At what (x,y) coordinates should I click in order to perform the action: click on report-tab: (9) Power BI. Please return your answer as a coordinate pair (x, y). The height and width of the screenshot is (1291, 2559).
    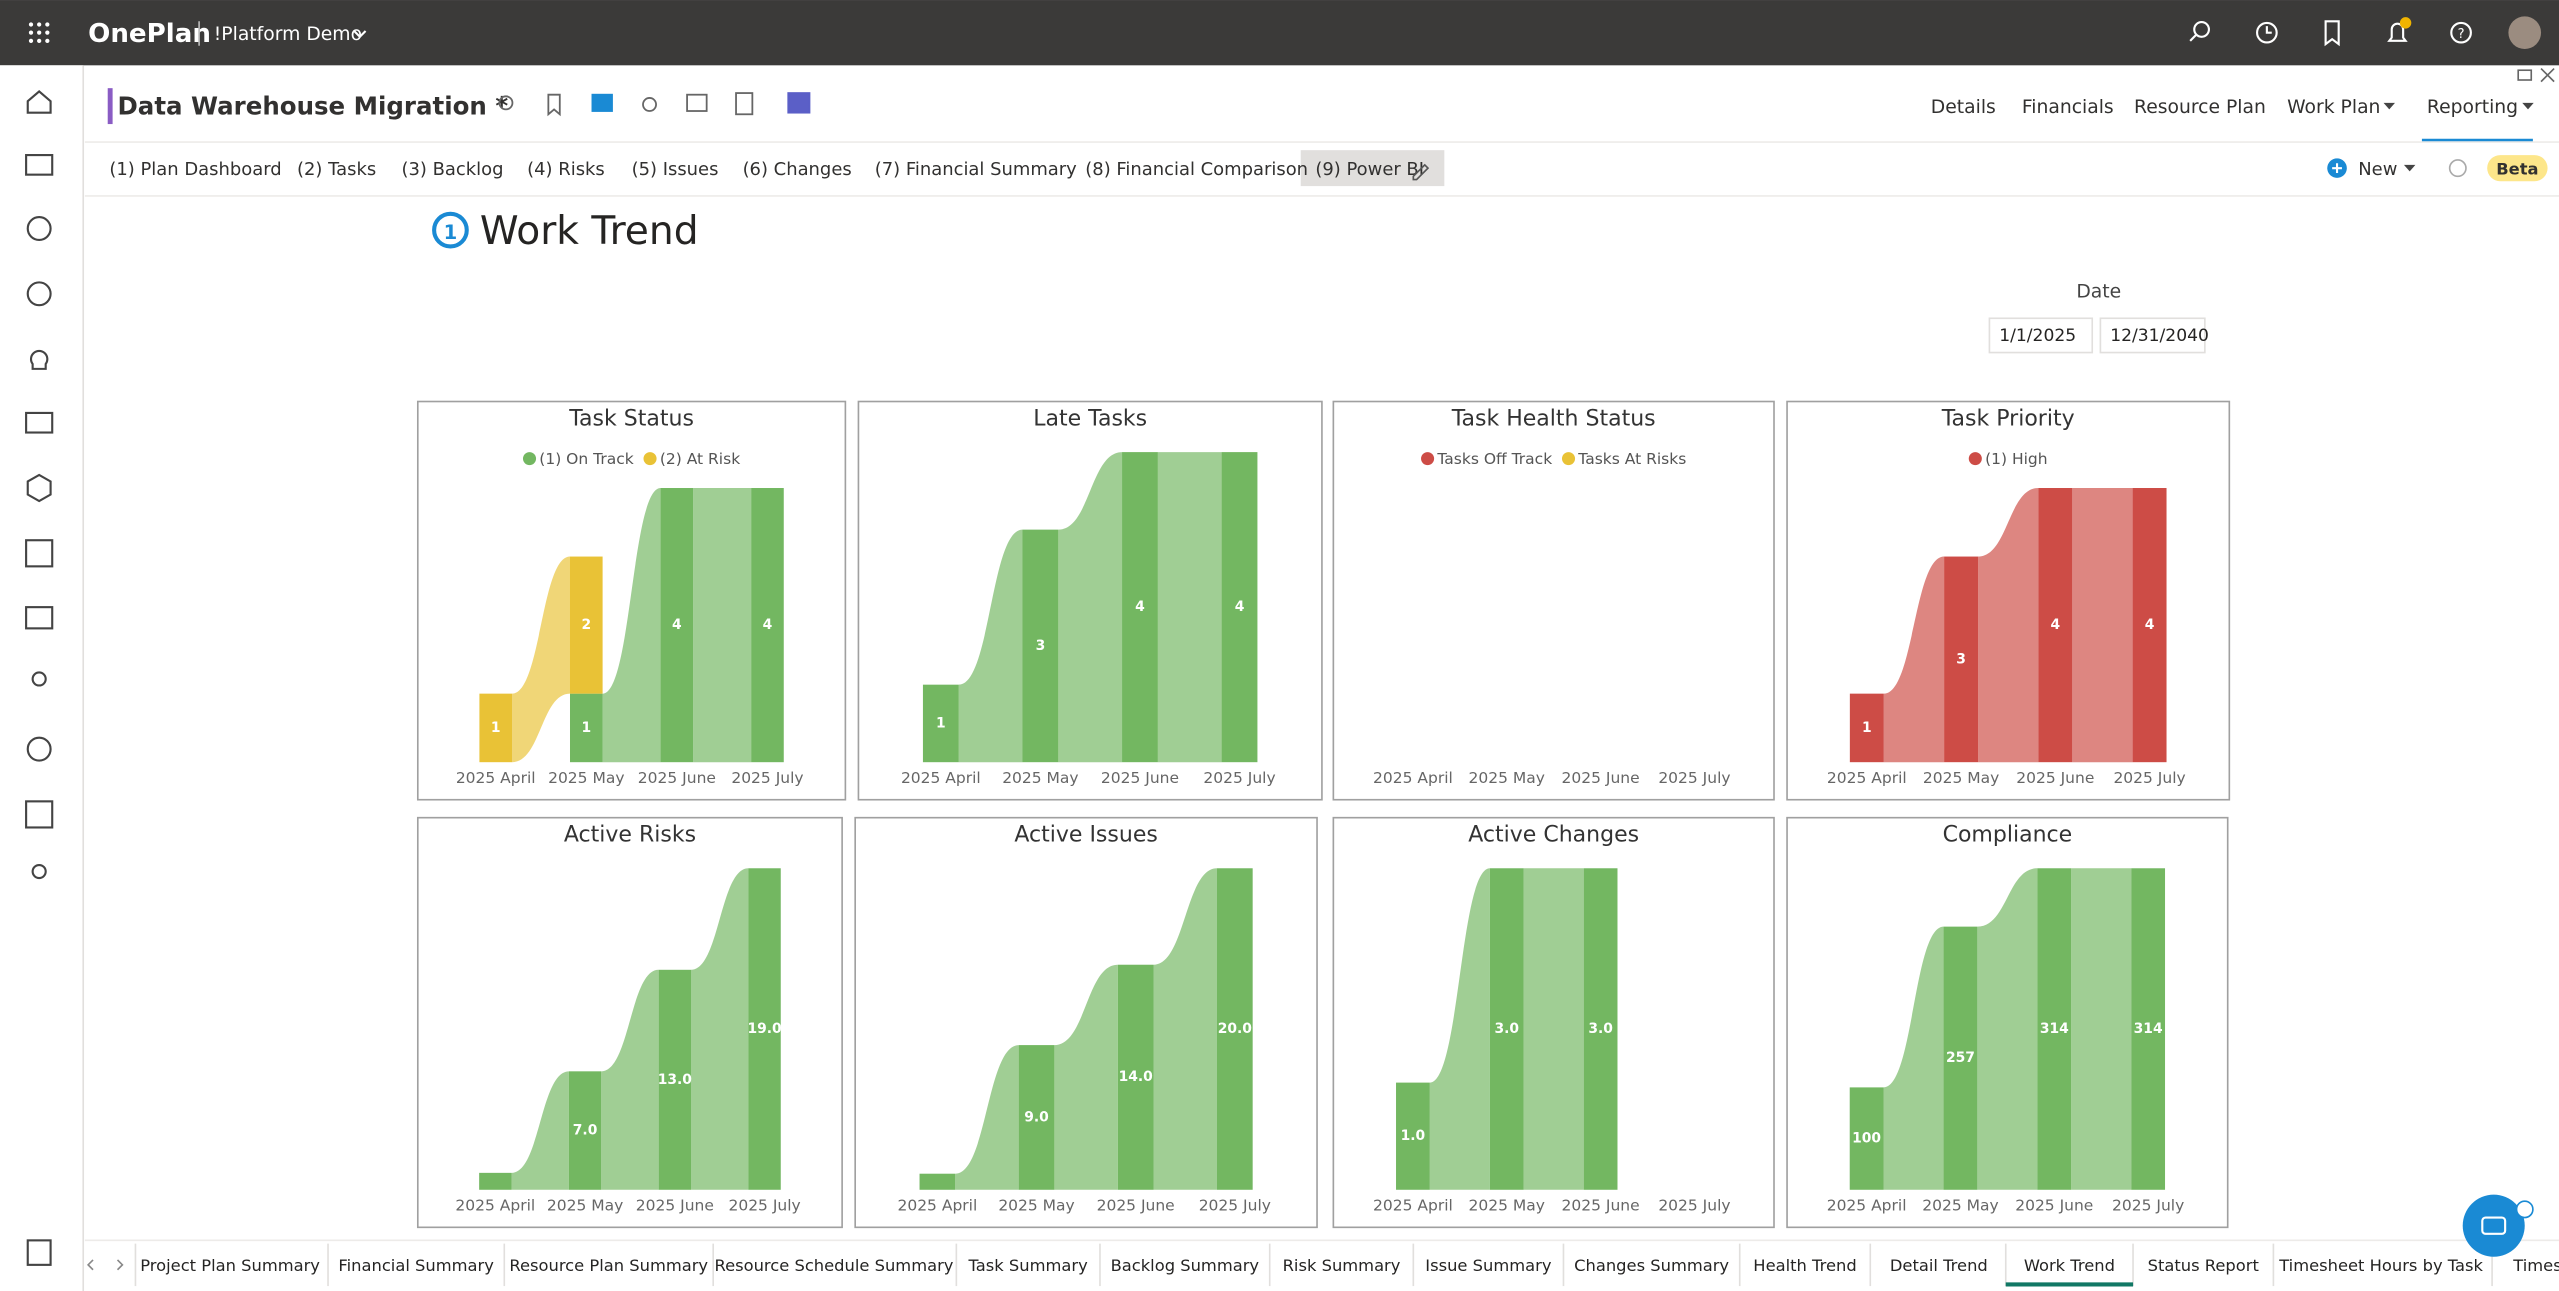
    Looking at the image, I should click on (1369, 169).